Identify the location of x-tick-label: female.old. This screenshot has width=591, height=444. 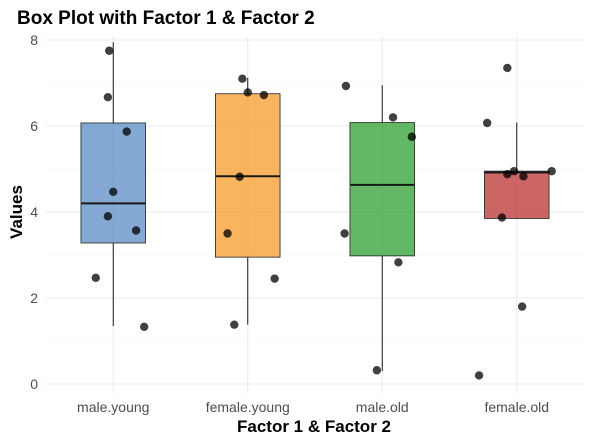
(516, 407).